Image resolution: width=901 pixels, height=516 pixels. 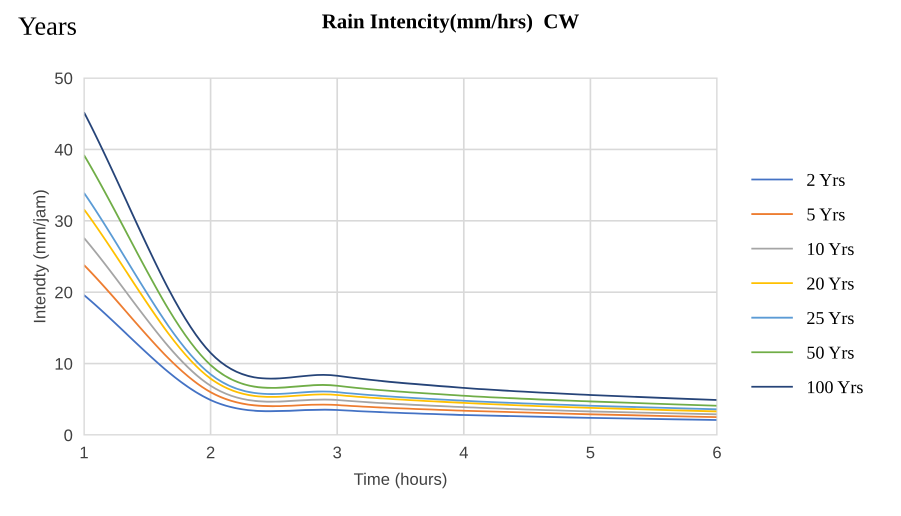 I want to click on legend-label: 50 Yrs, so click(x=830, y=352).